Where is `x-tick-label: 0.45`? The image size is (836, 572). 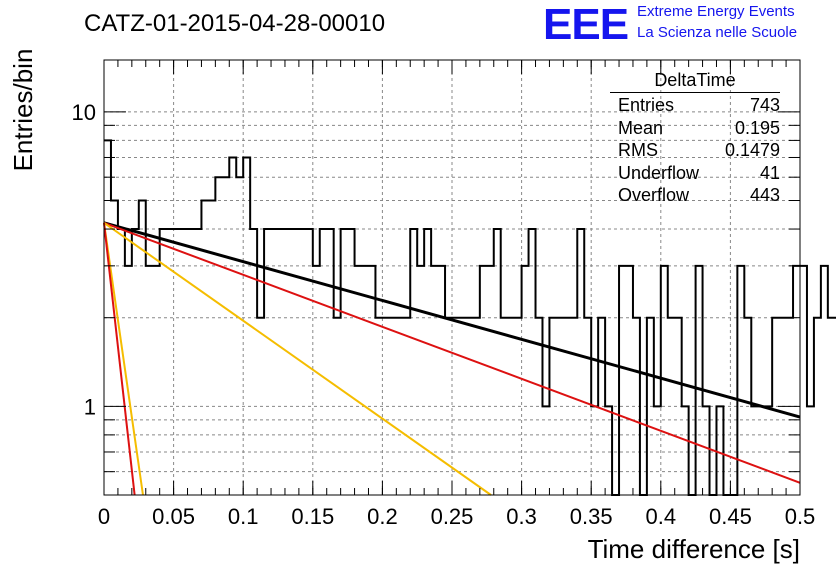
x-tick-label: 0.45 is located at coordinates (730, 516).